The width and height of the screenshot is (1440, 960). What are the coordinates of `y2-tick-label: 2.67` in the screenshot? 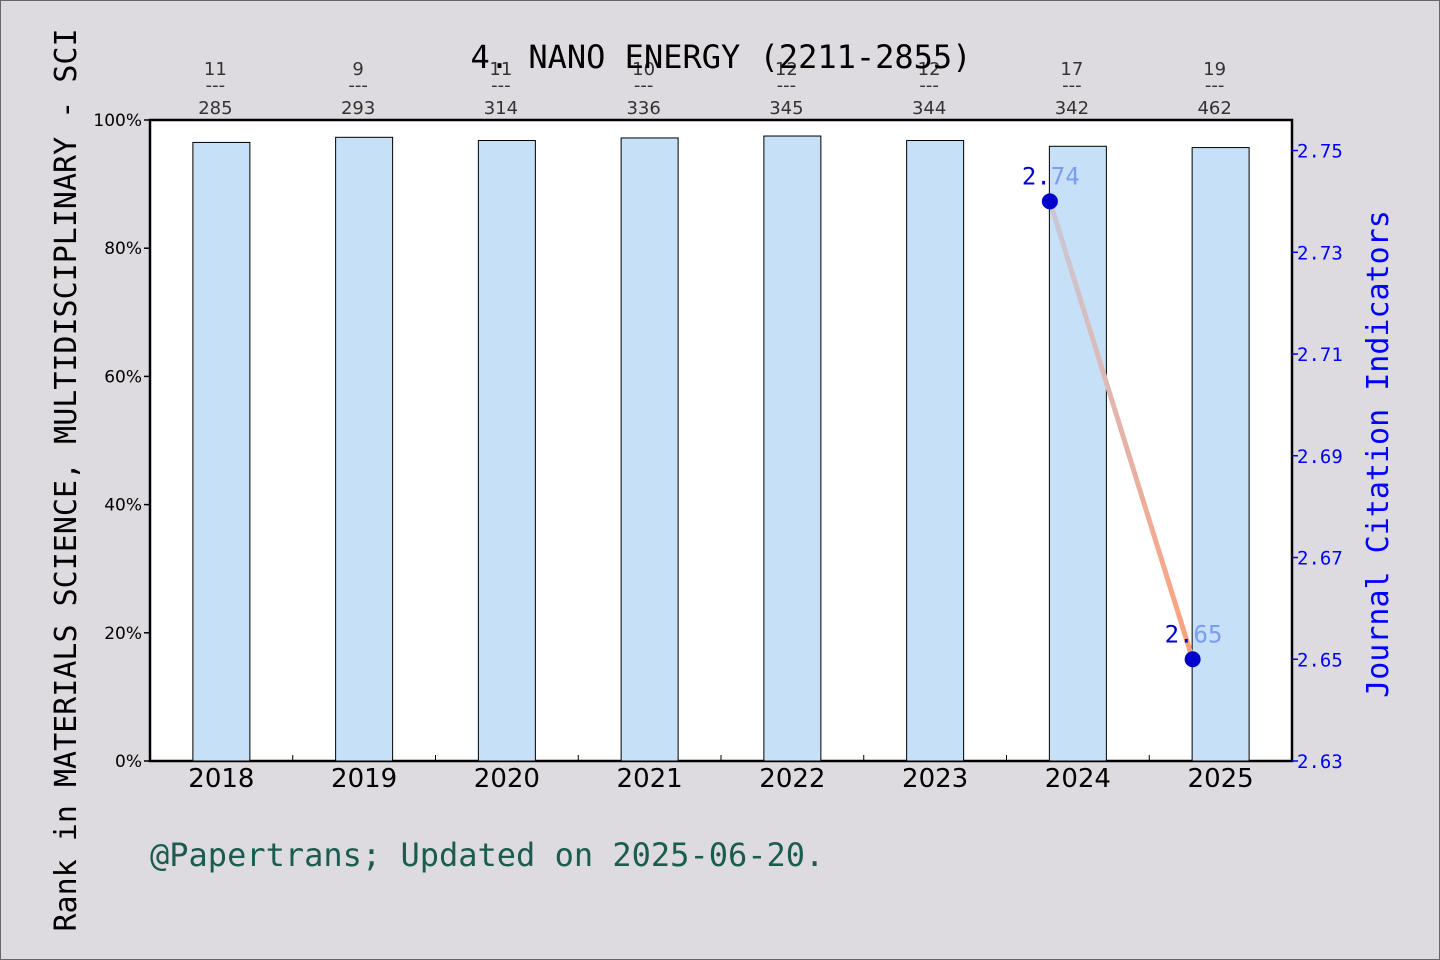 It's located at (1320, 559).